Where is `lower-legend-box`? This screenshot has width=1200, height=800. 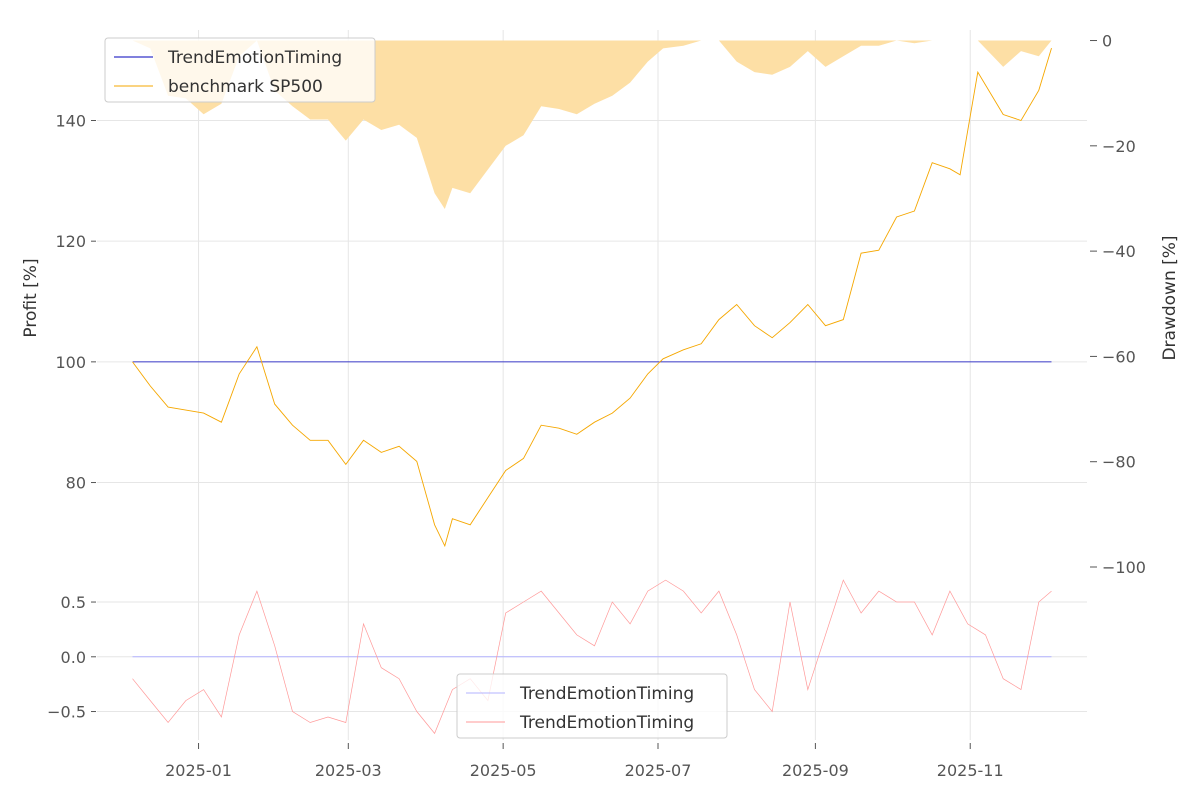
lower-legend-box is located at coordinates (592, 706).